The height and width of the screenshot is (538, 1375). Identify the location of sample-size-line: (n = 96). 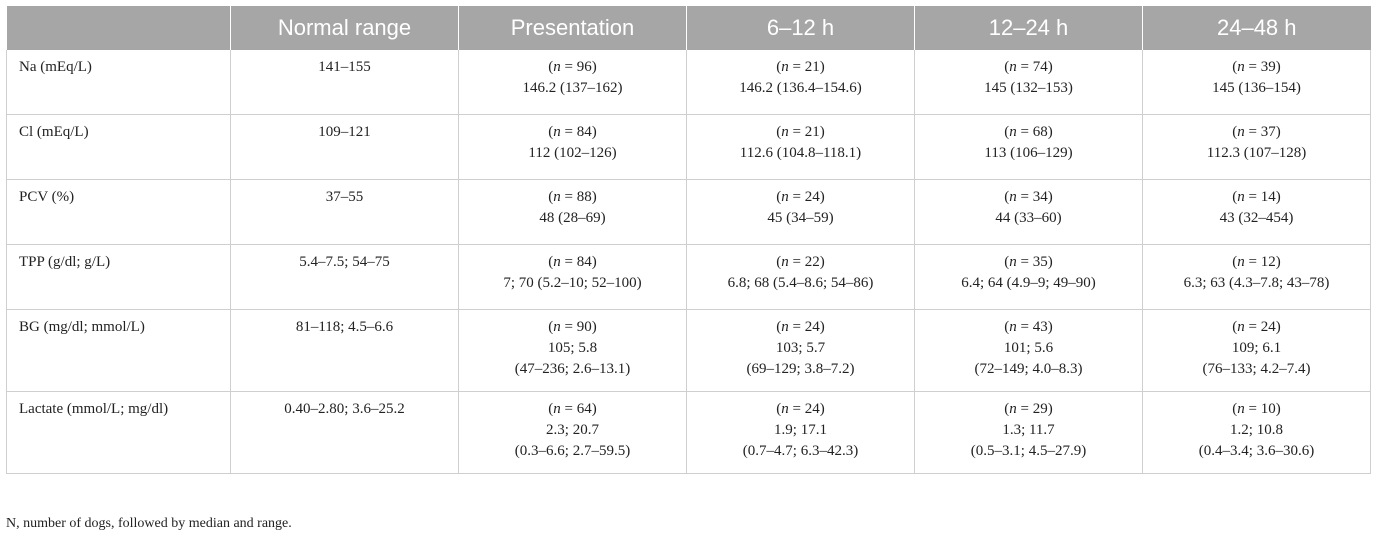
(572, 67).